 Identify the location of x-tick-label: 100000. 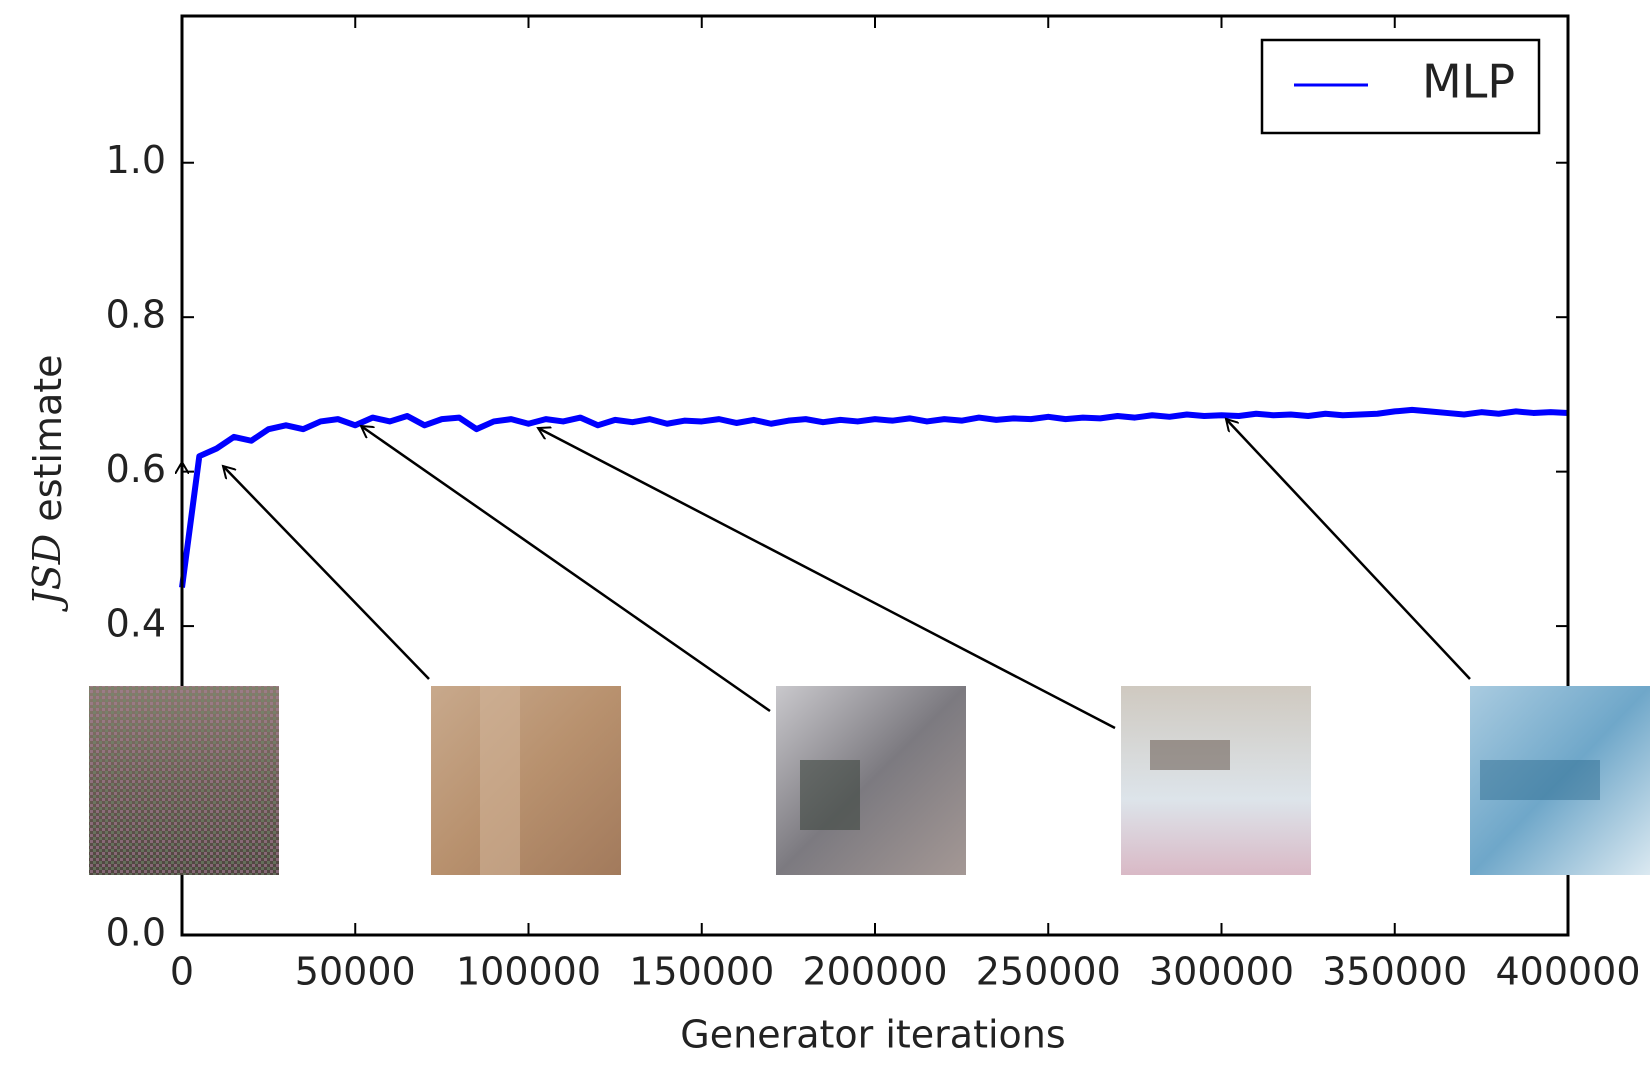
(528, 972).